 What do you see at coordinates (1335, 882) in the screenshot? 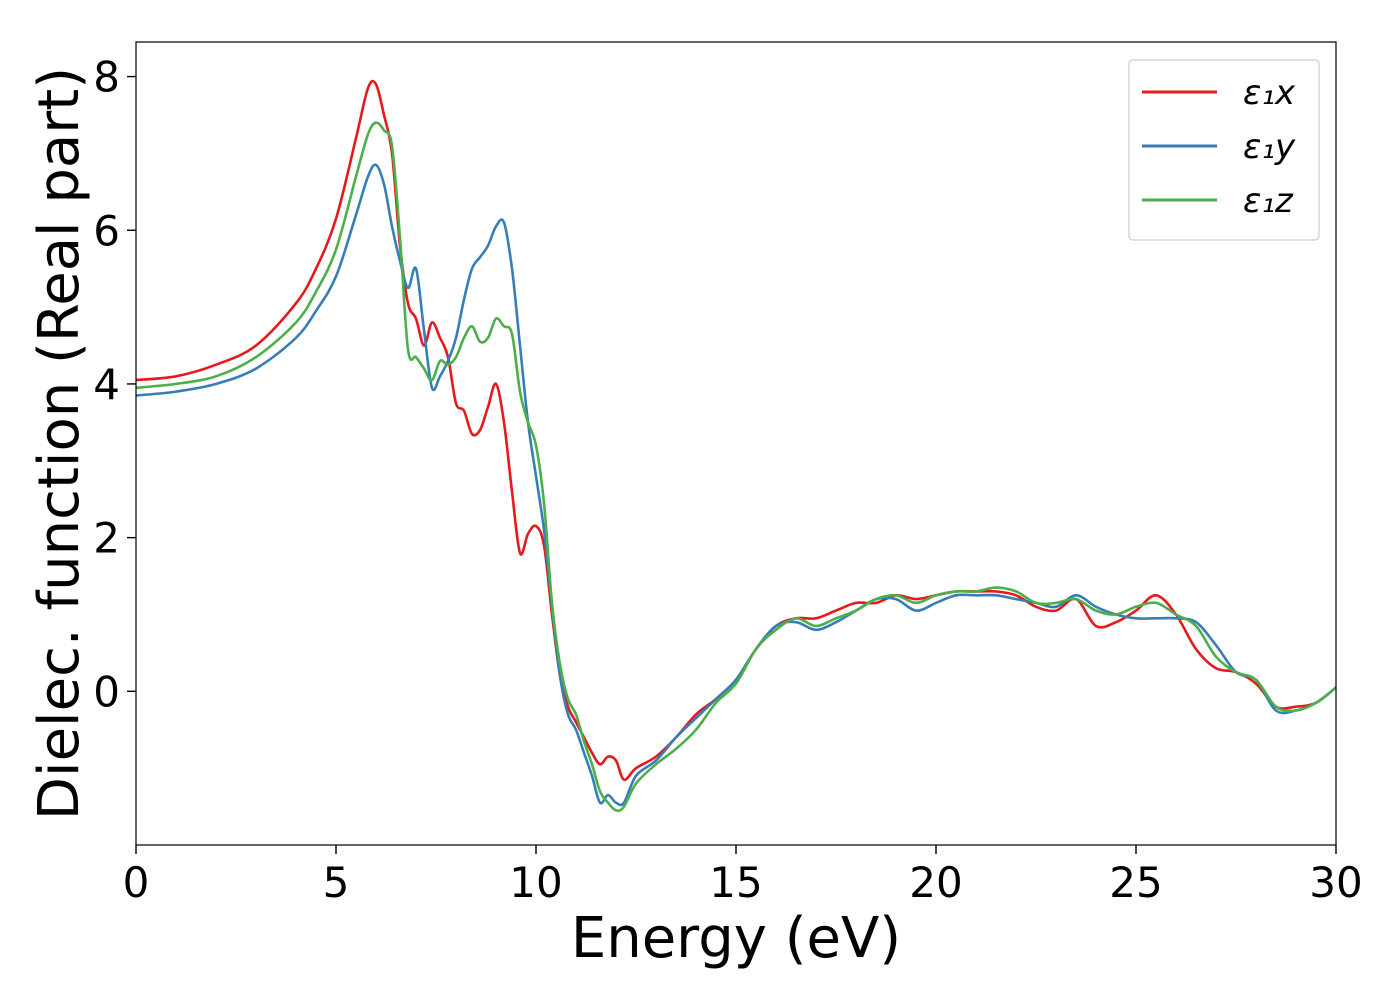
I see `x-tick-label: 30` at bounding box center [1335, 882].